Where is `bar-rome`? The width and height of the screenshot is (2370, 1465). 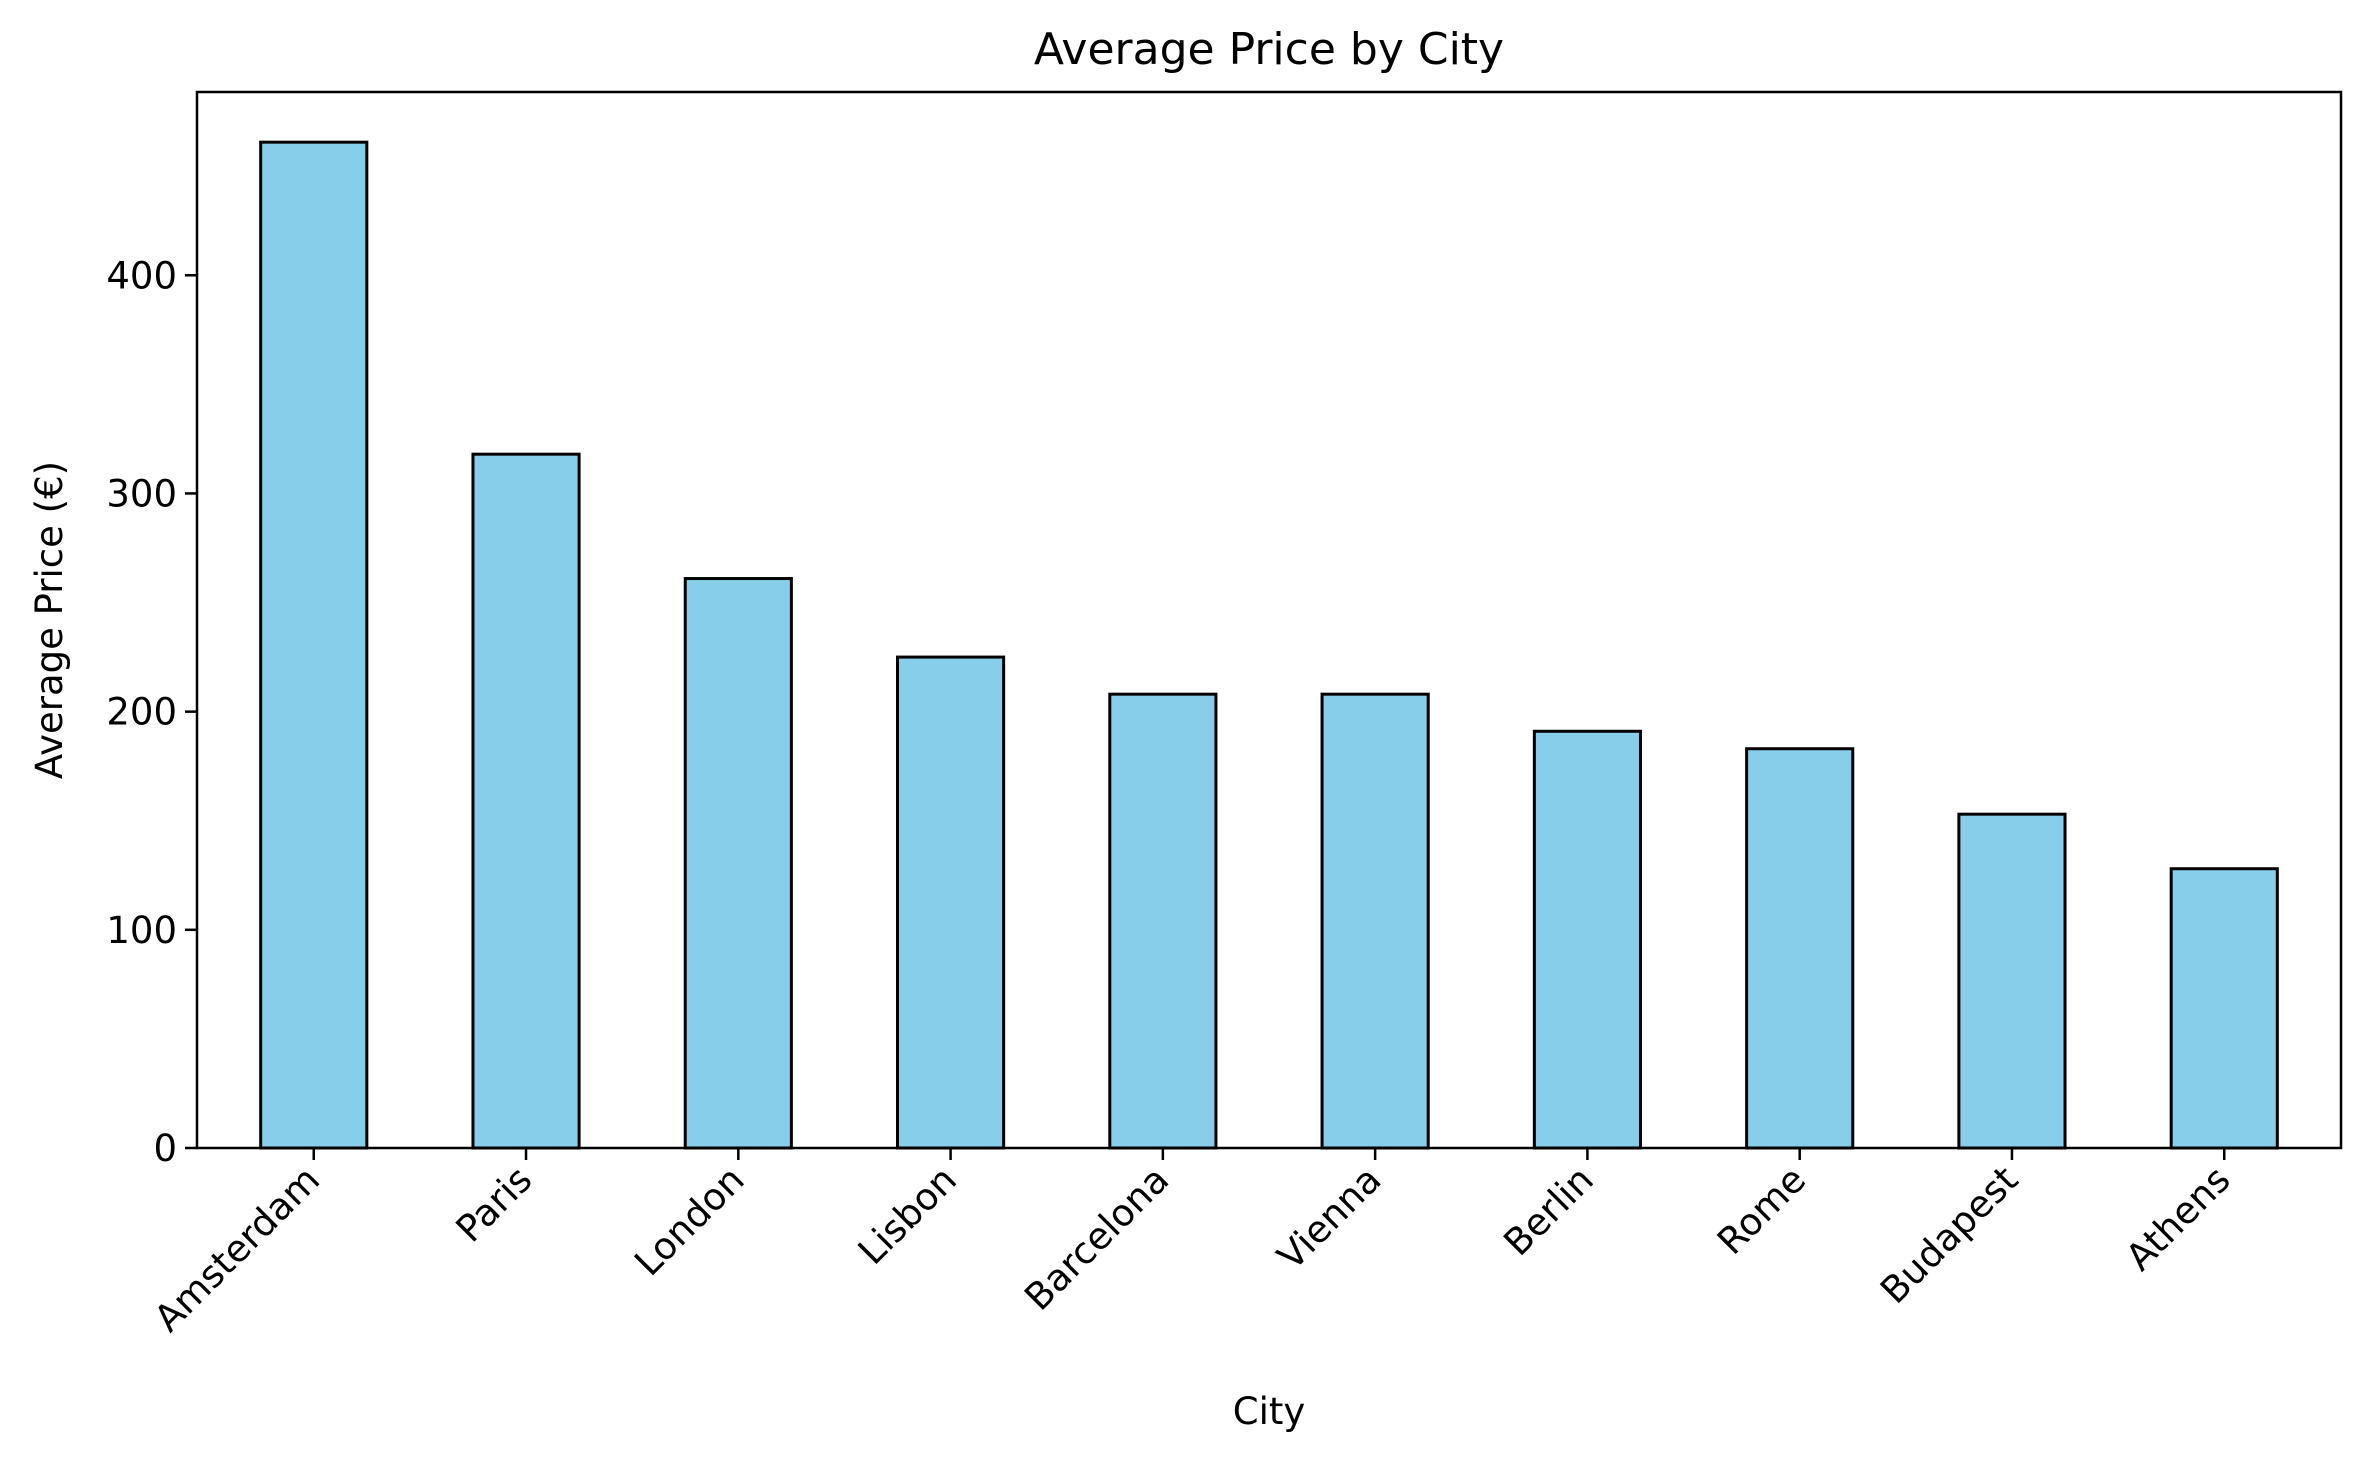
bar-rome is located at coordinates (1800, 948).